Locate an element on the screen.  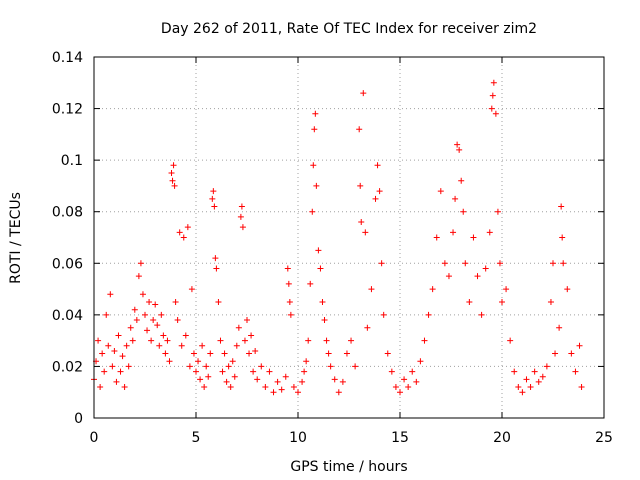
y-tick-label: 0 is located at coordinates (78, 419).